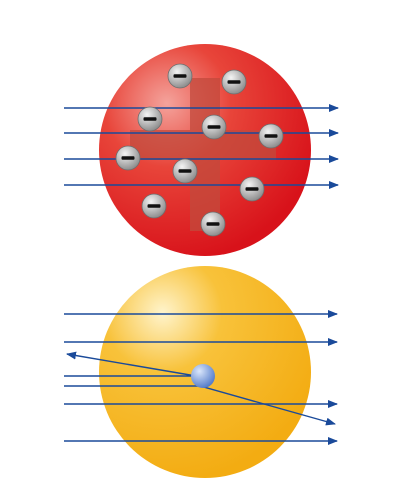 This screenshot has height=500, width=406. I want to click on nucleus, so click(203, 376).